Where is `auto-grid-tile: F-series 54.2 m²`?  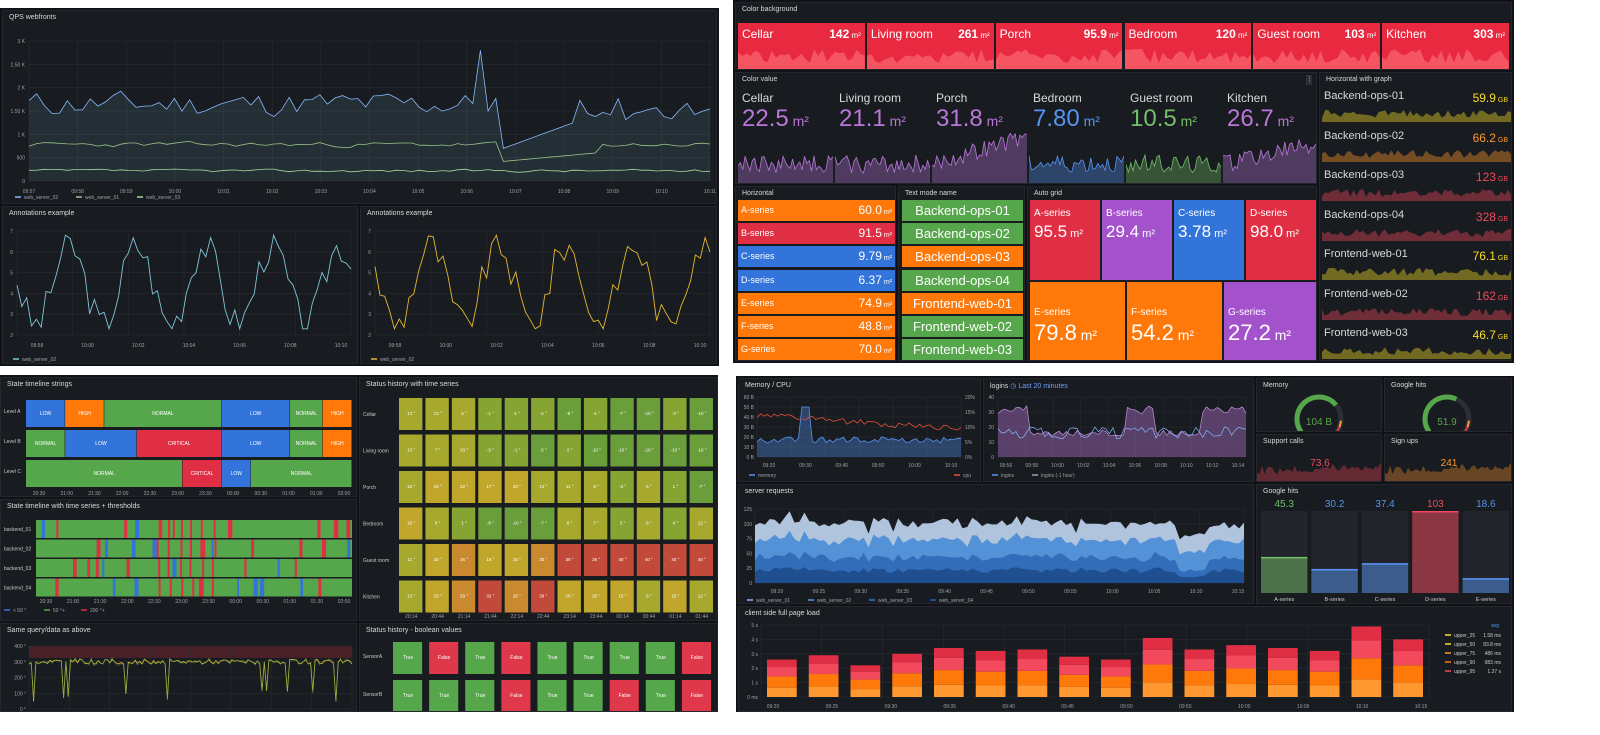
auto-grid-tile: F-series 54.2 m² is located at coordinates (1174, 321).